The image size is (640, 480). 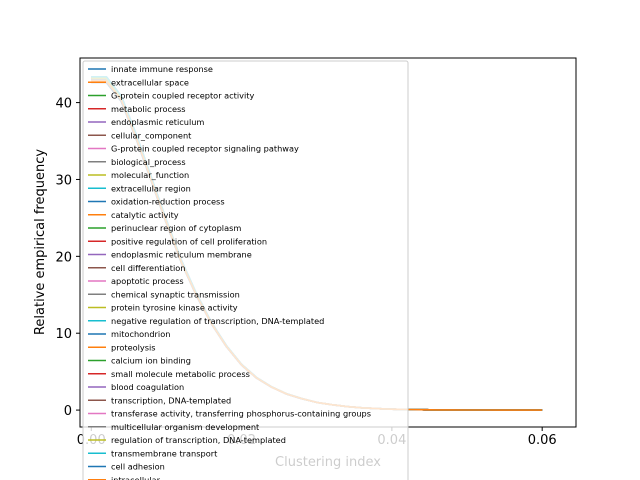 What do you see at coordinates (168, 202) in the screenshot?
I see `legend-entry-label: oxidation-reduction process` at bounding box center [168, 202].